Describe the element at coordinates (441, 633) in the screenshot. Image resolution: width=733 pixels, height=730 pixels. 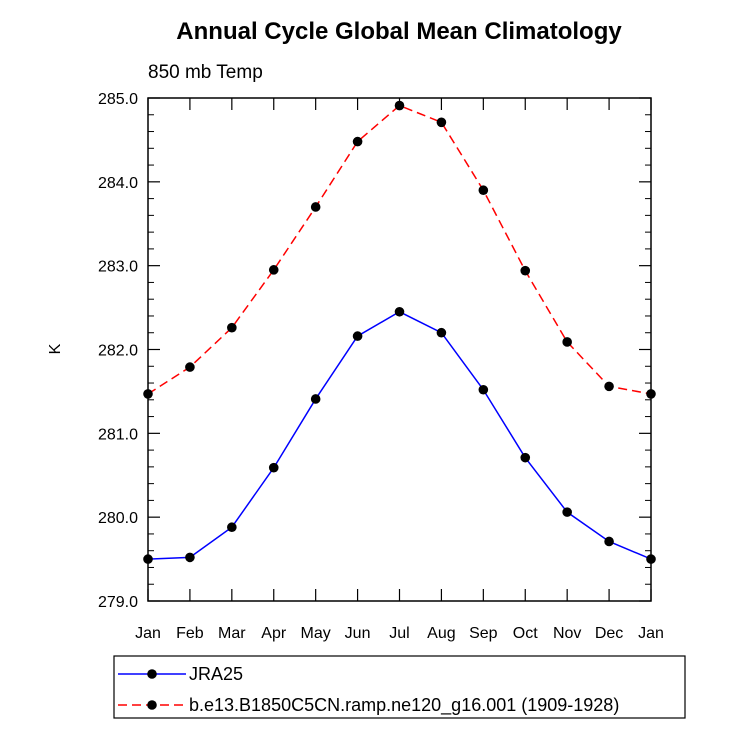
I see `x-tick-label: Aug` at that location.